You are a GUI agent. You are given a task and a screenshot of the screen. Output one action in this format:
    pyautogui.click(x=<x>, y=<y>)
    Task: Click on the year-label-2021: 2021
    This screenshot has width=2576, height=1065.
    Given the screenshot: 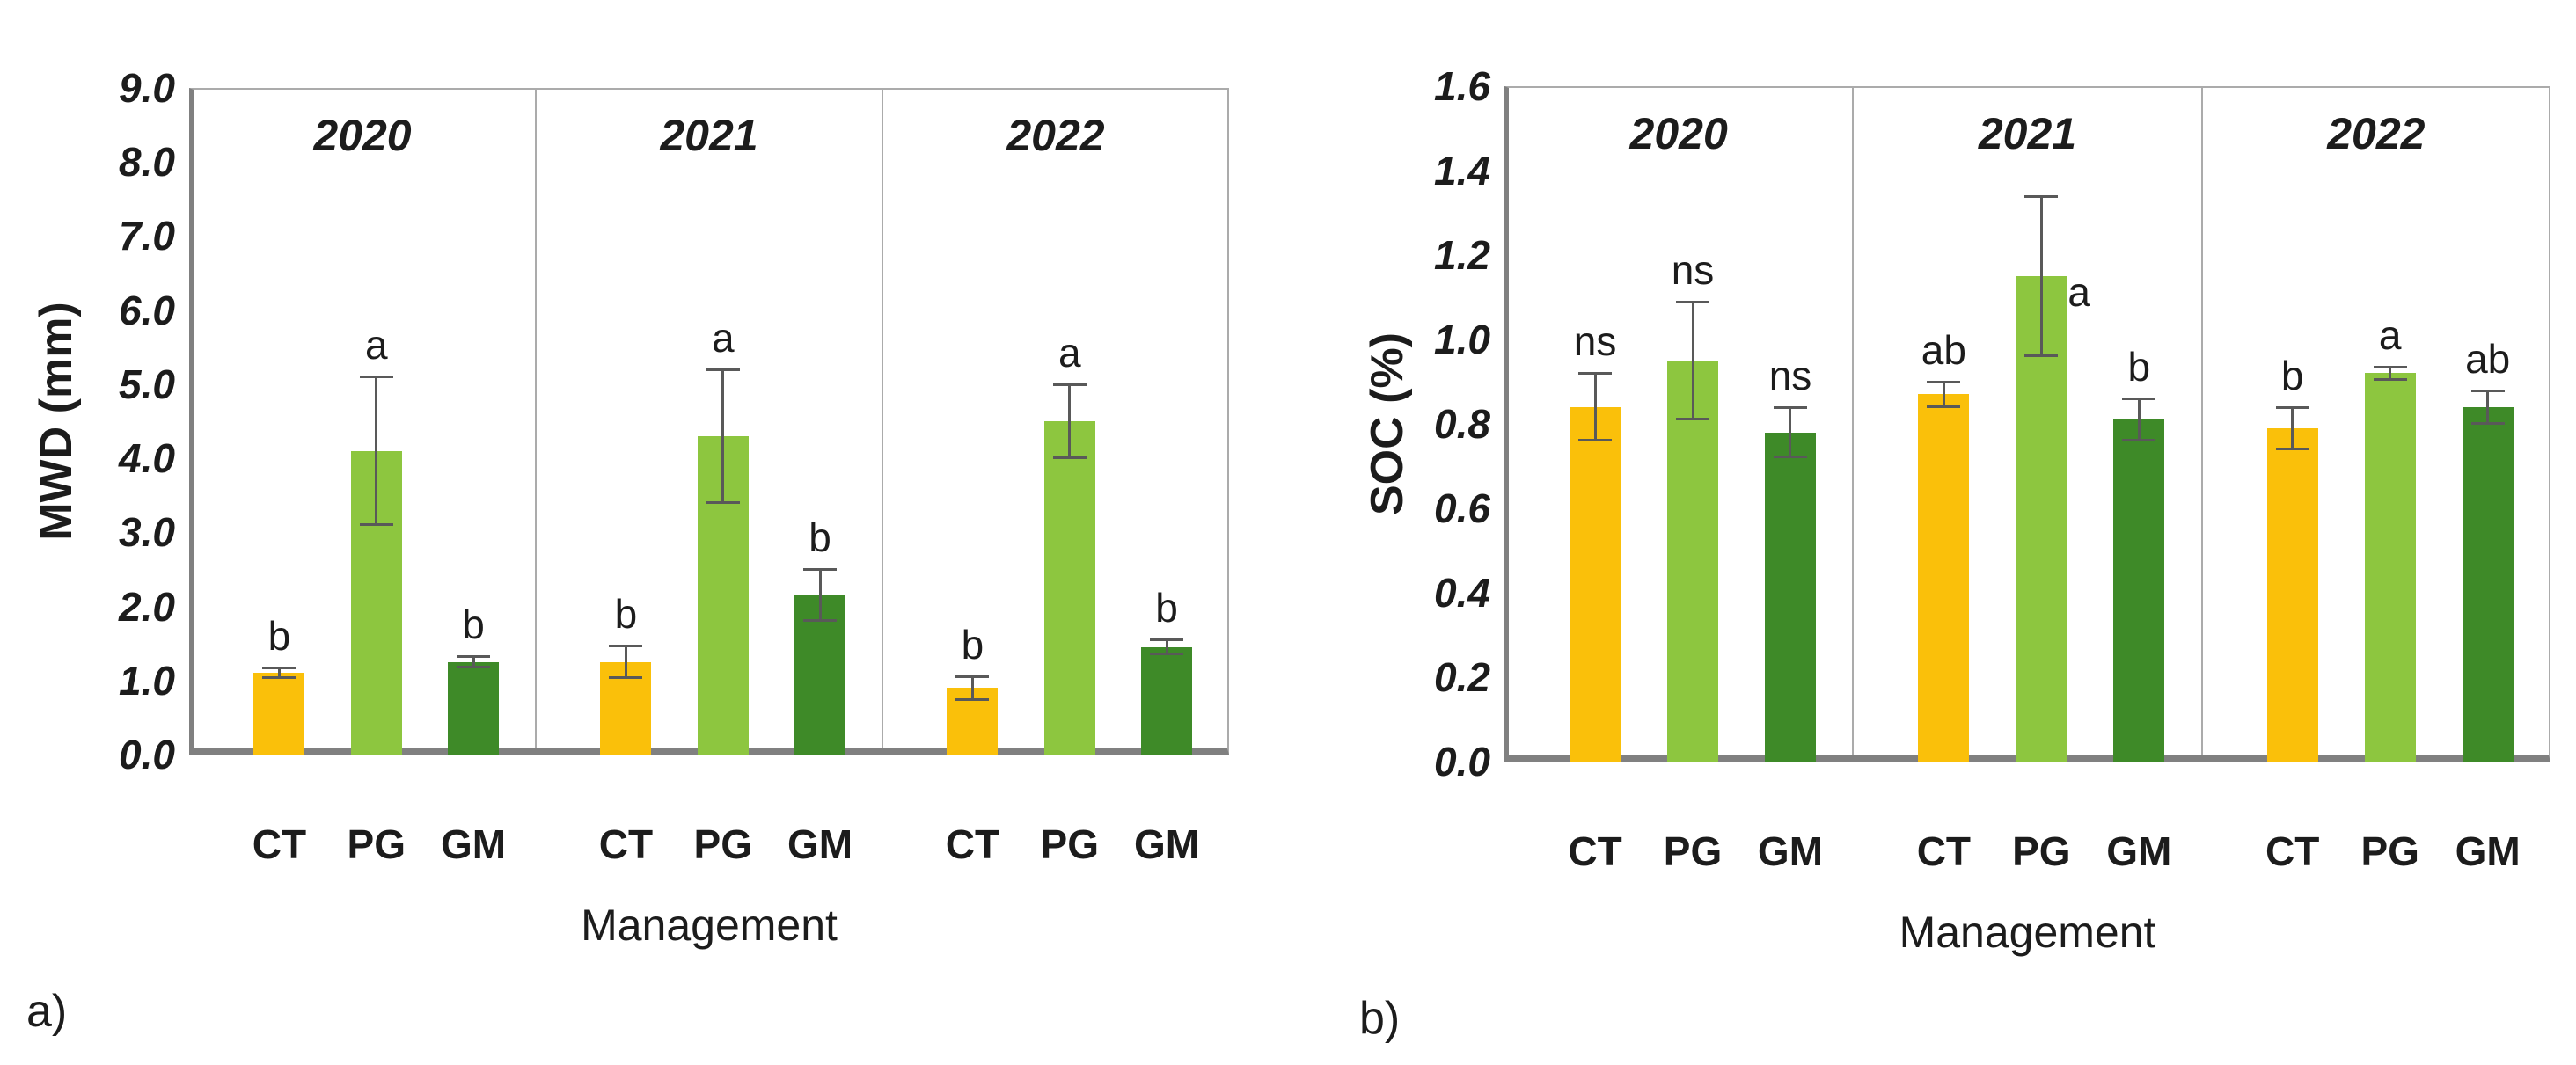 What is the action you would take?
    pyautogui.click(x=2027, y=133)
    